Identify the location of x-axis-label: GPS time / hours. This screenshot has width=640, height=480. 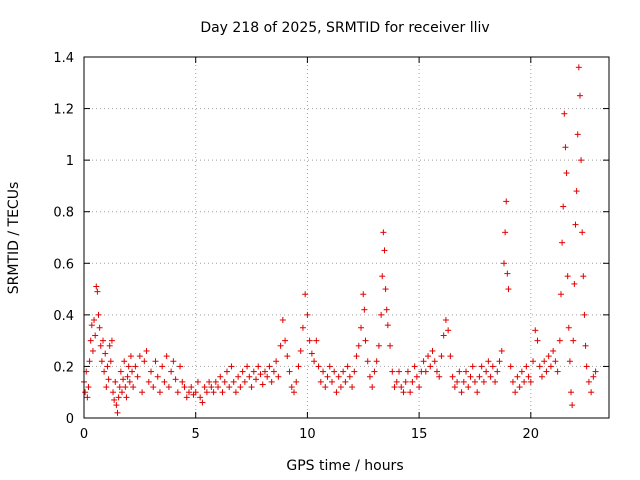
(344, 466).